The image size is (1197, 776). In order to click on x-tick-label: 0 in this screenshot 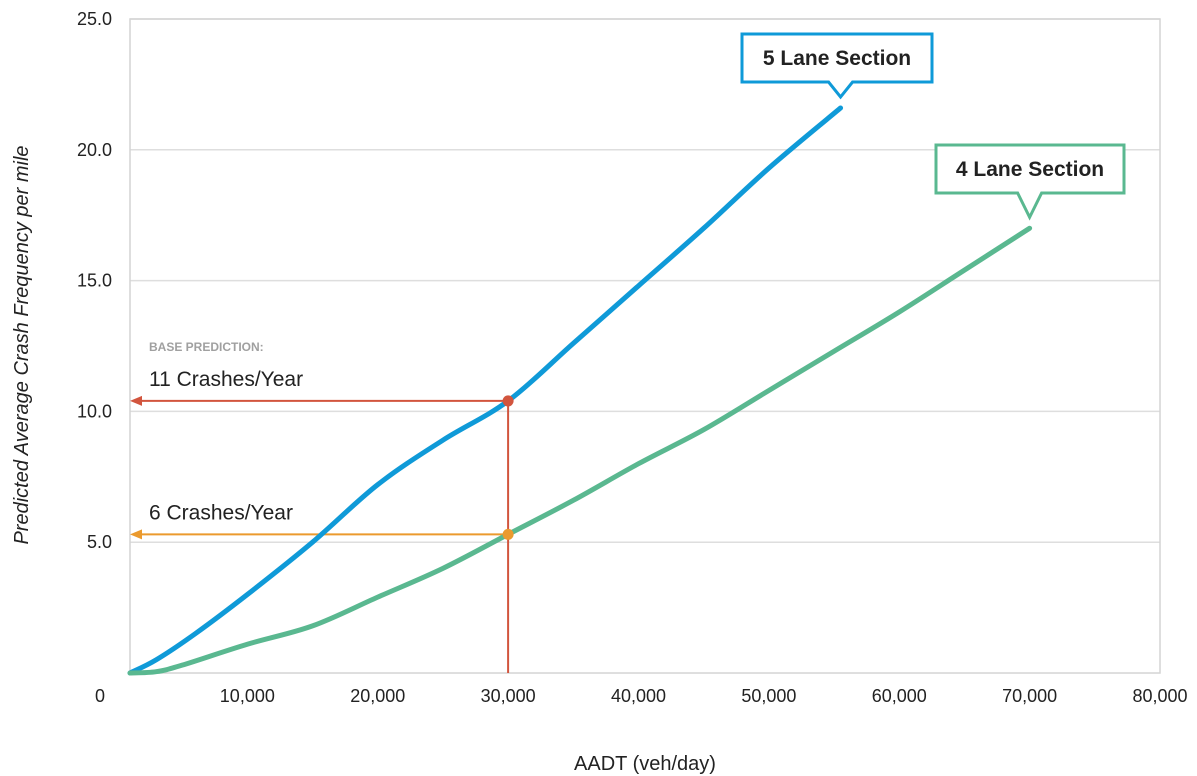, I will do `click(100, 696)`.